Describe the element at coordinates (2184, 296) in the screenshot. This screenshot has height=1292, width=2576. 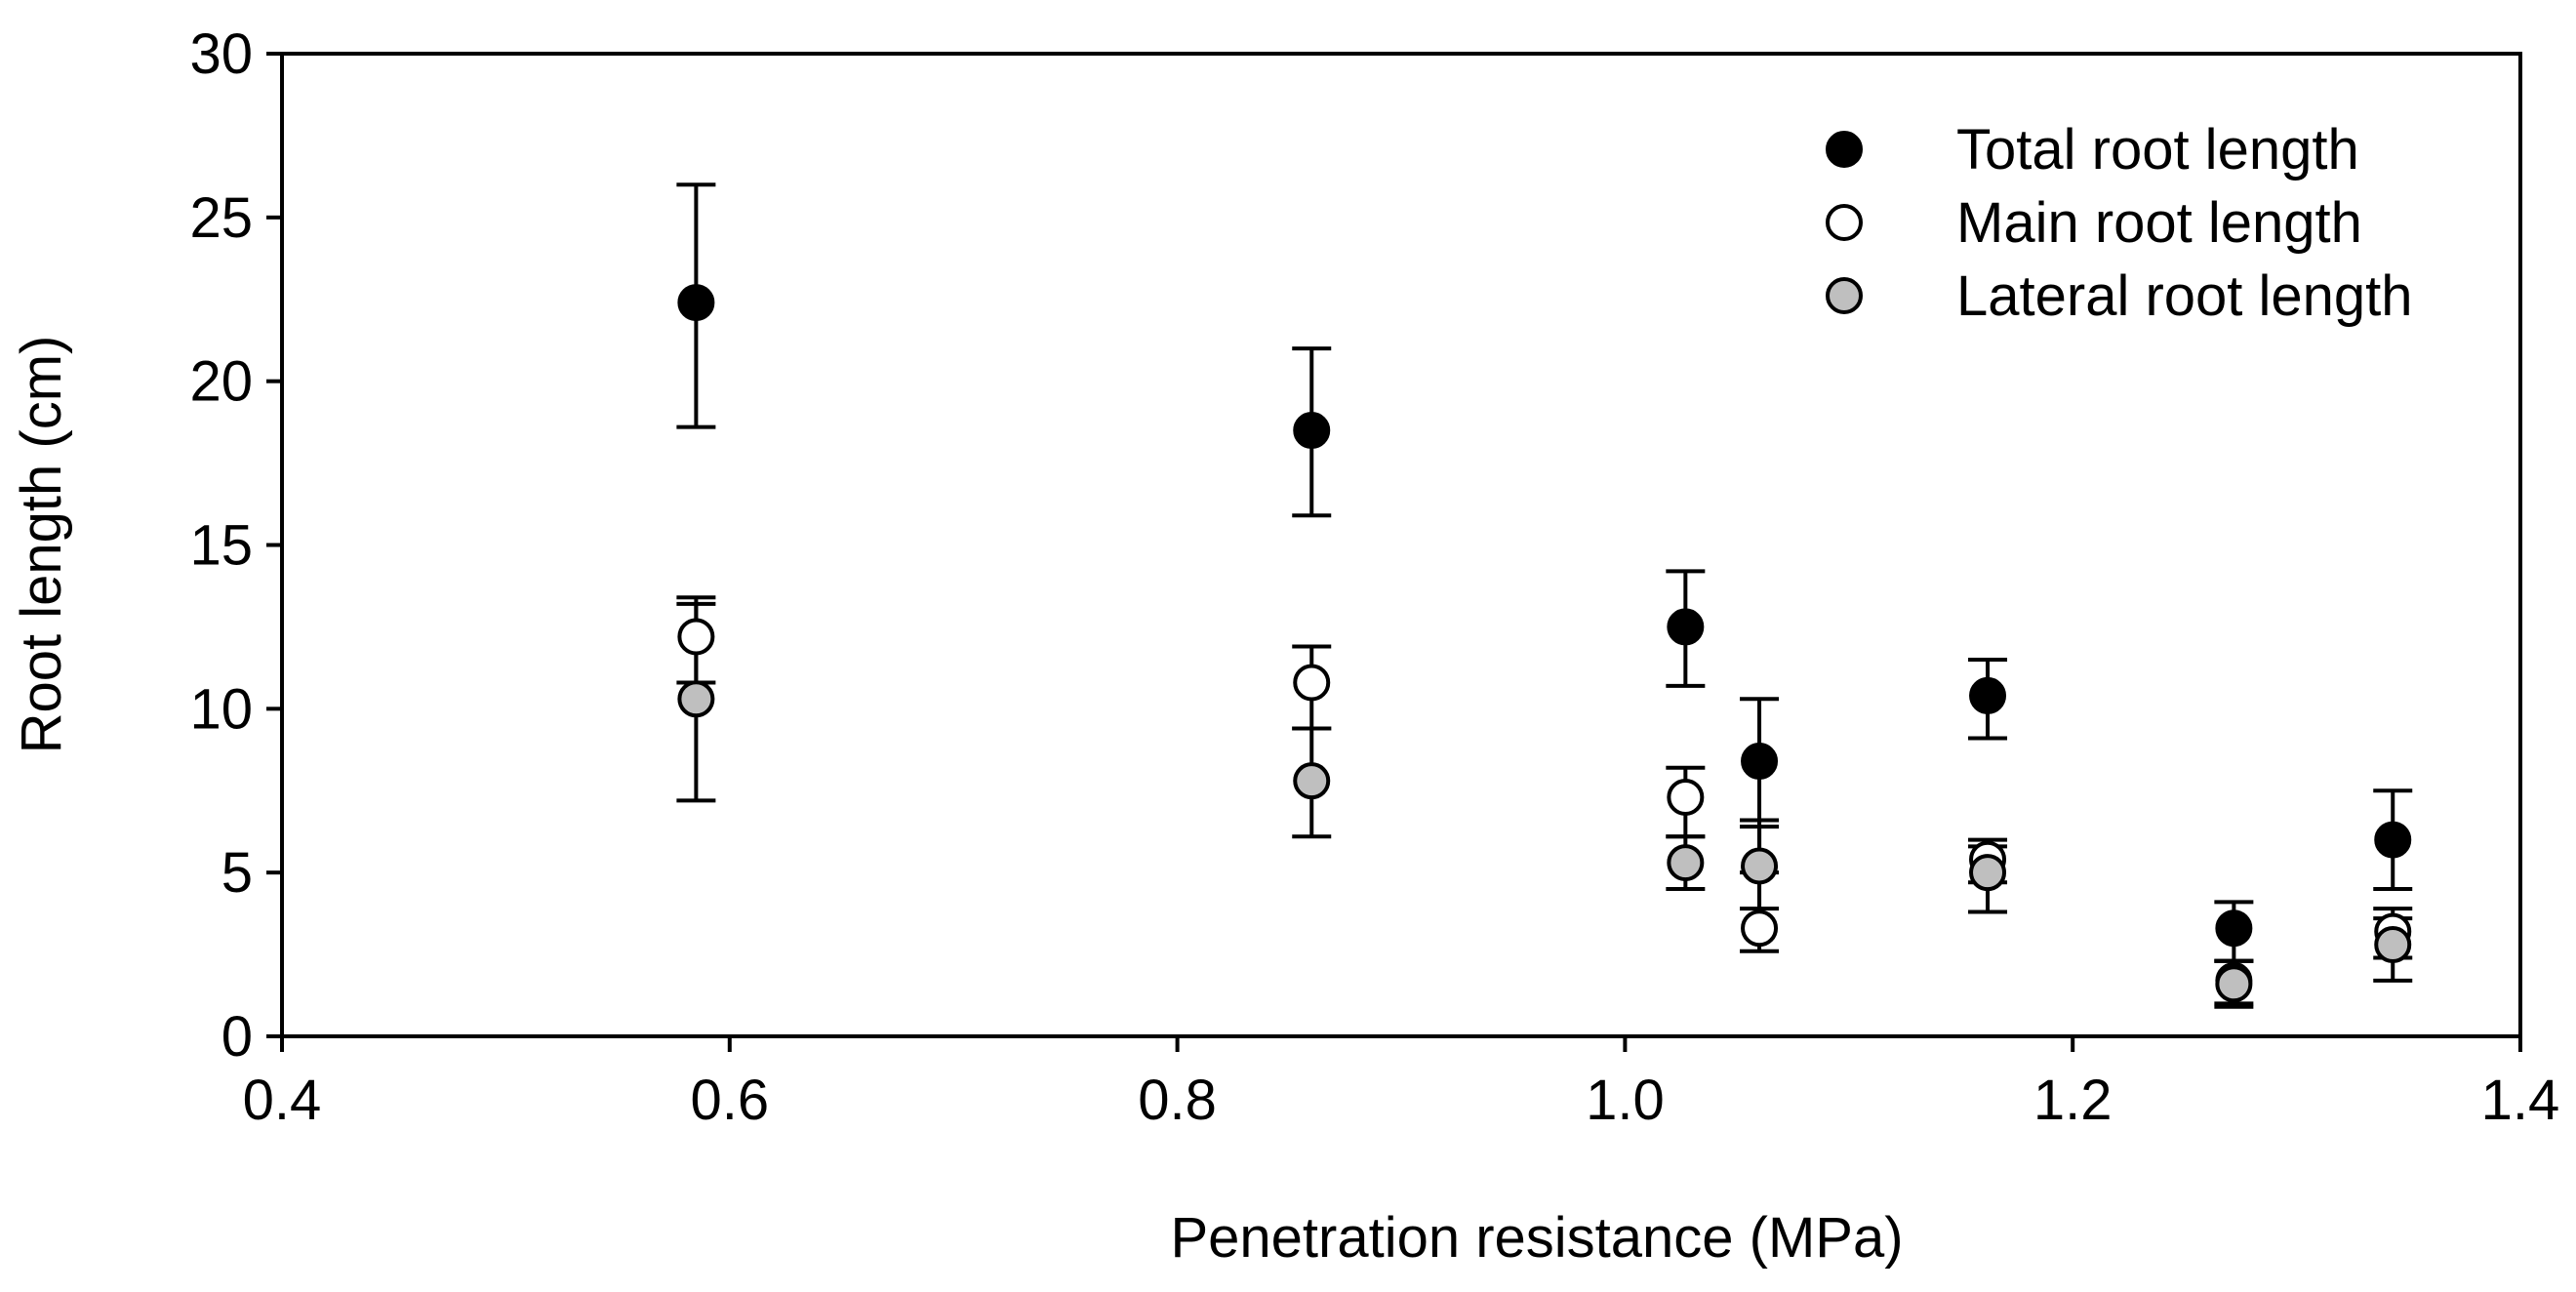
I see `legend-label: Lateral root length` at that location.